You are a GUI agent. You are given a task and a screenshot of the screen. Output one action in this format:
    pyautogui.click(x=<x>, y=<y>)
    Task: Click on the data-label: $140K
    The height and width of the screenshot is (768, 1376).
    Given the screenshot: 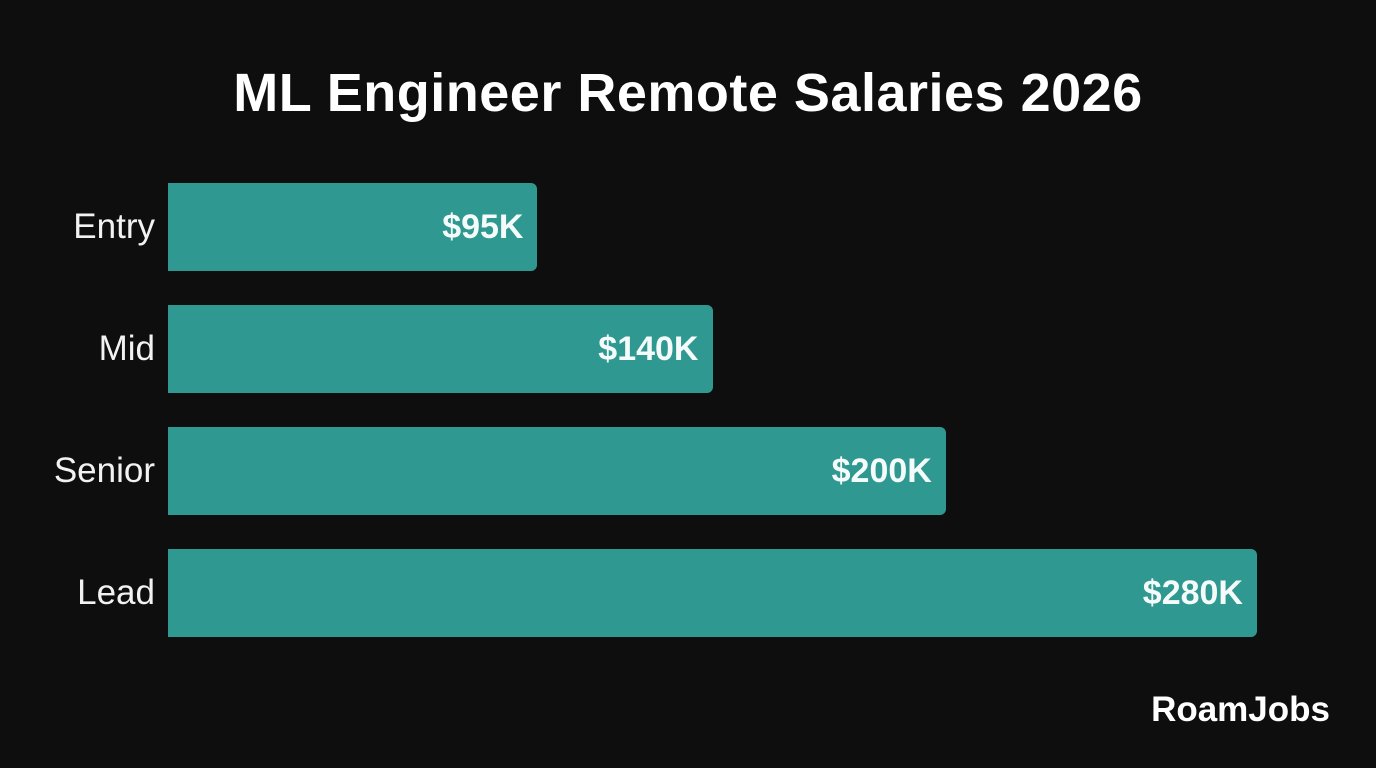 What is the action you would take?
    pyautogui.click(x=648, y=349)
    